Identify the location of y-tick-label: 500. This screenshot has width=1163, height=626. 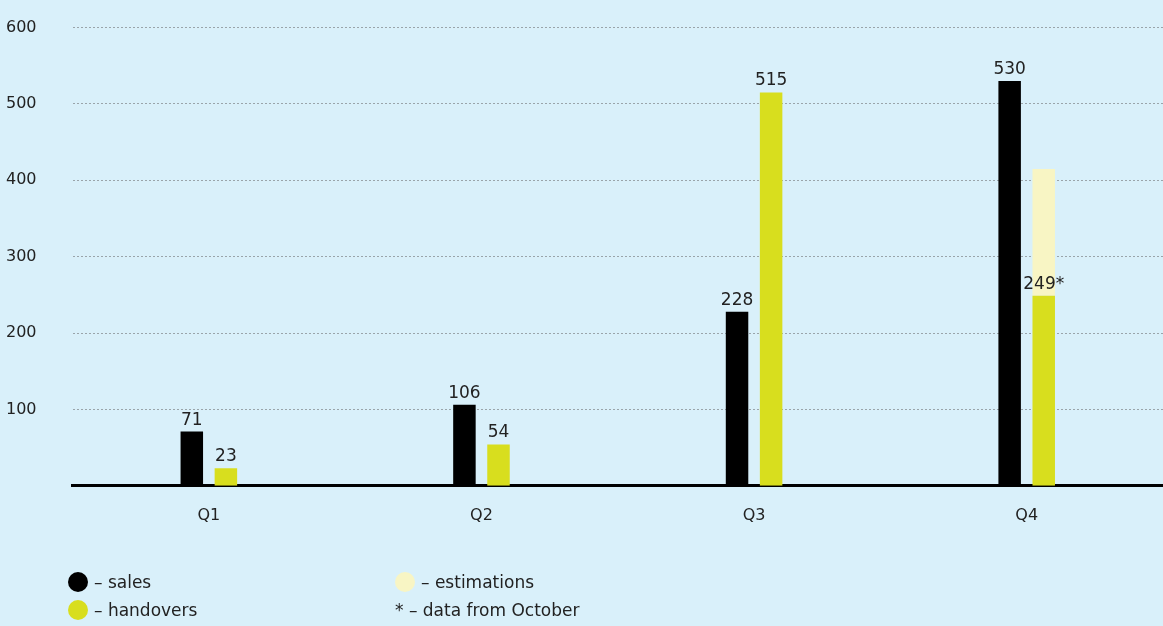
(21, 103).